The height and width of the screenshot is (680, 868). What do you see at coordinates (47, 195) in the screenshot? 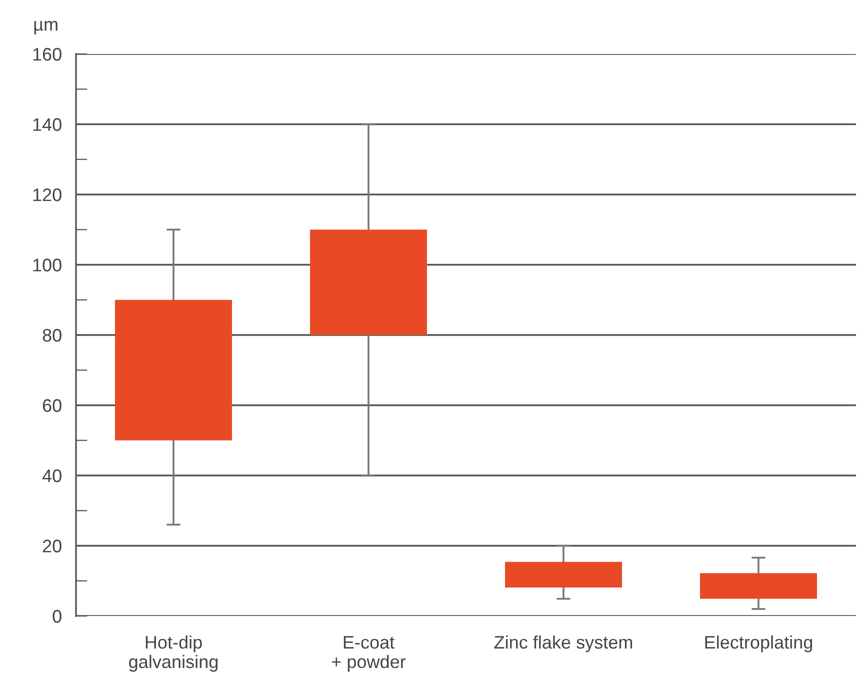
I see `y-tick-label: 120` at bounding box center [47, 195].